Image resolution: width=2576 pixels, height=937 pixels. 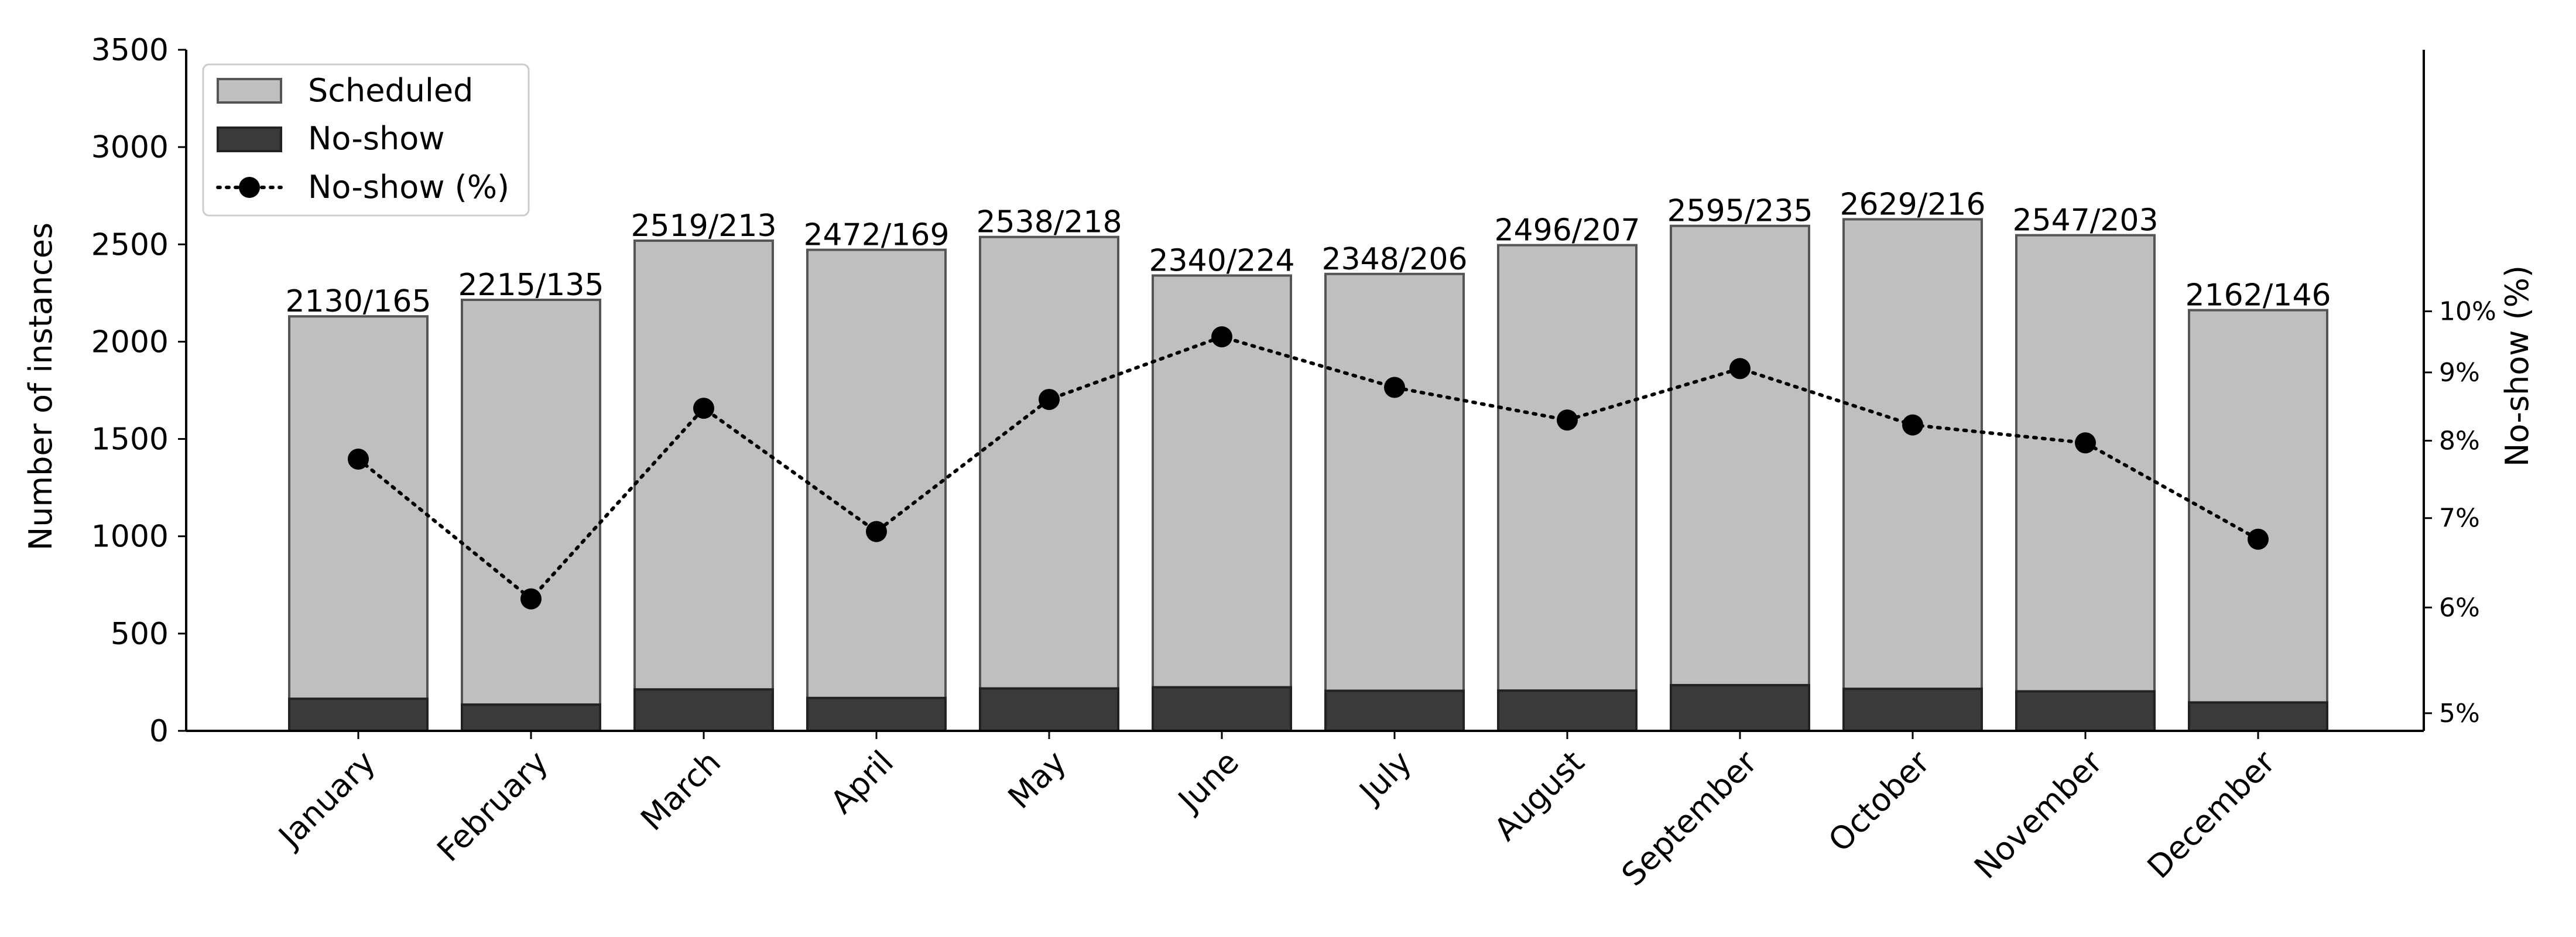 I want to click on y-right-tick-label: 8%, so click(x=2459, y=441).